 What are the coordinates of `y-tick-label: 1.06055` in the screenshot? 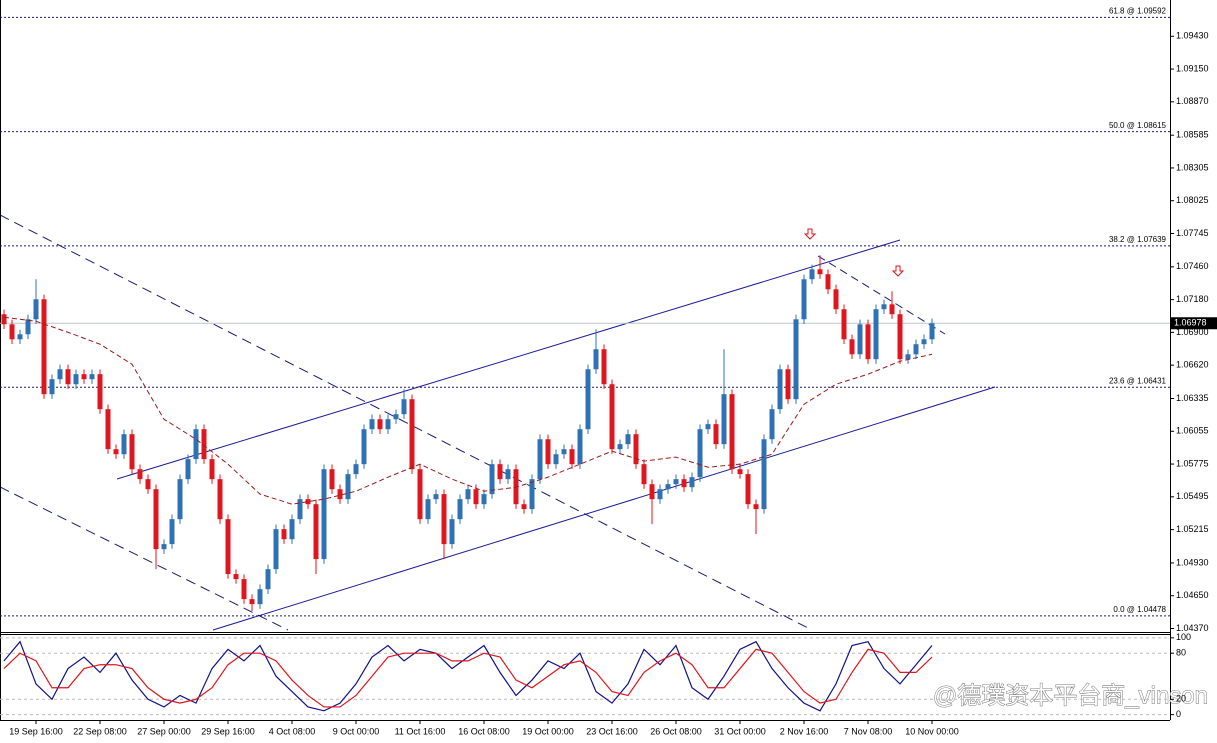 It's located at (1192, 431).